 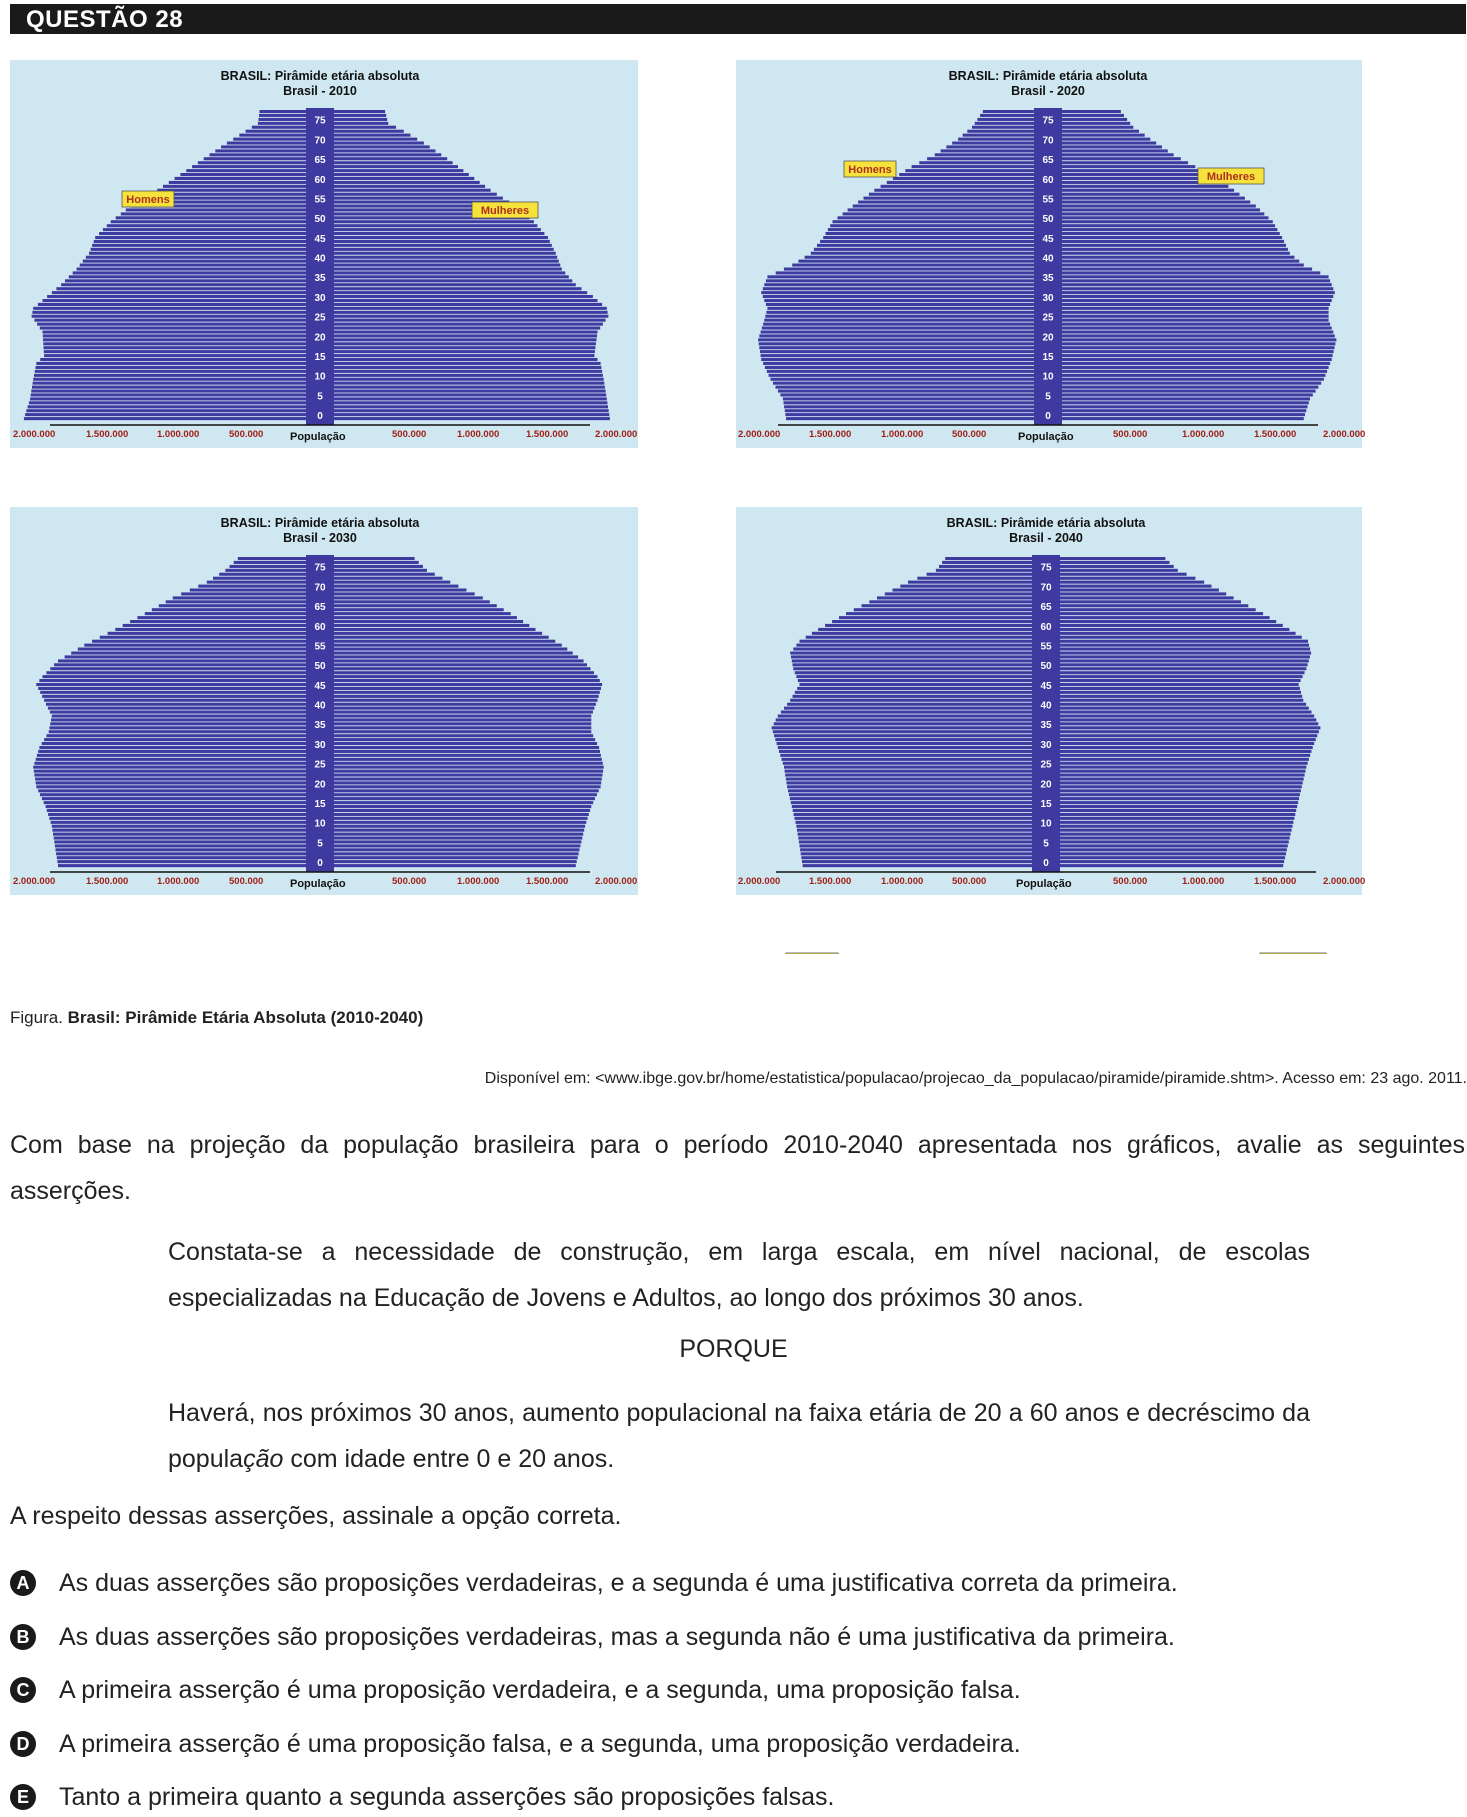 I want to click on x-tick-label: 1.500.000, so click(x=1275, y=434).